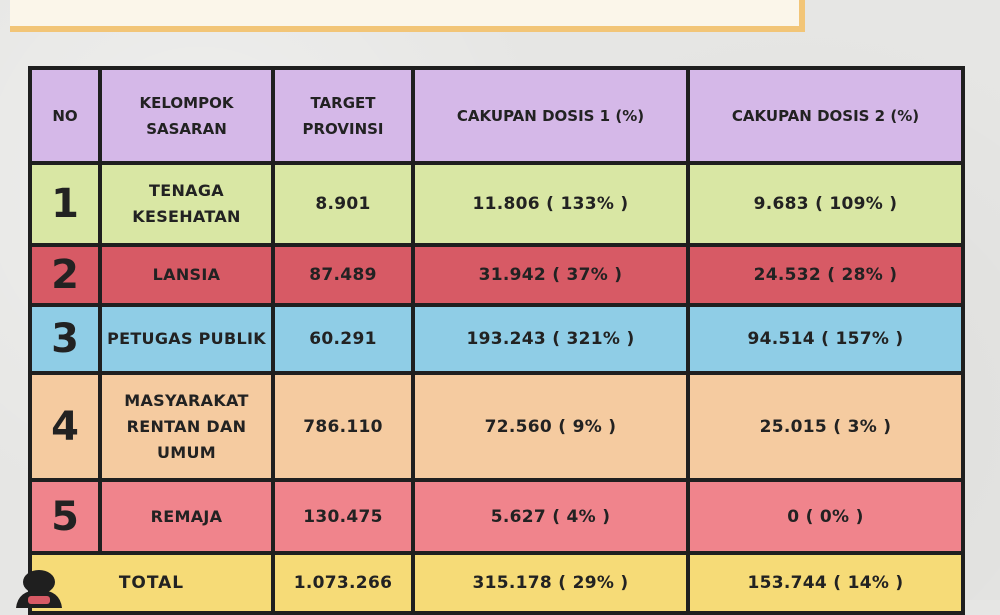  Describe the element at coordinates (65, 204) in the screenshot. I see `row-number: 1` at that location.